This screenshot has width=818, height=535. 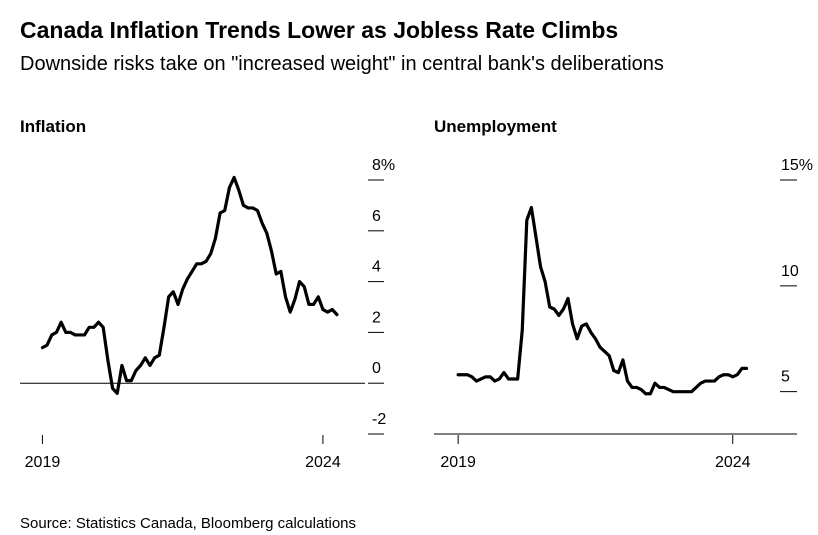 What do you see at coordinates (379, 419) in the screenshot?
I see `y-tick-label: -2` at bounding box center [379, 419].